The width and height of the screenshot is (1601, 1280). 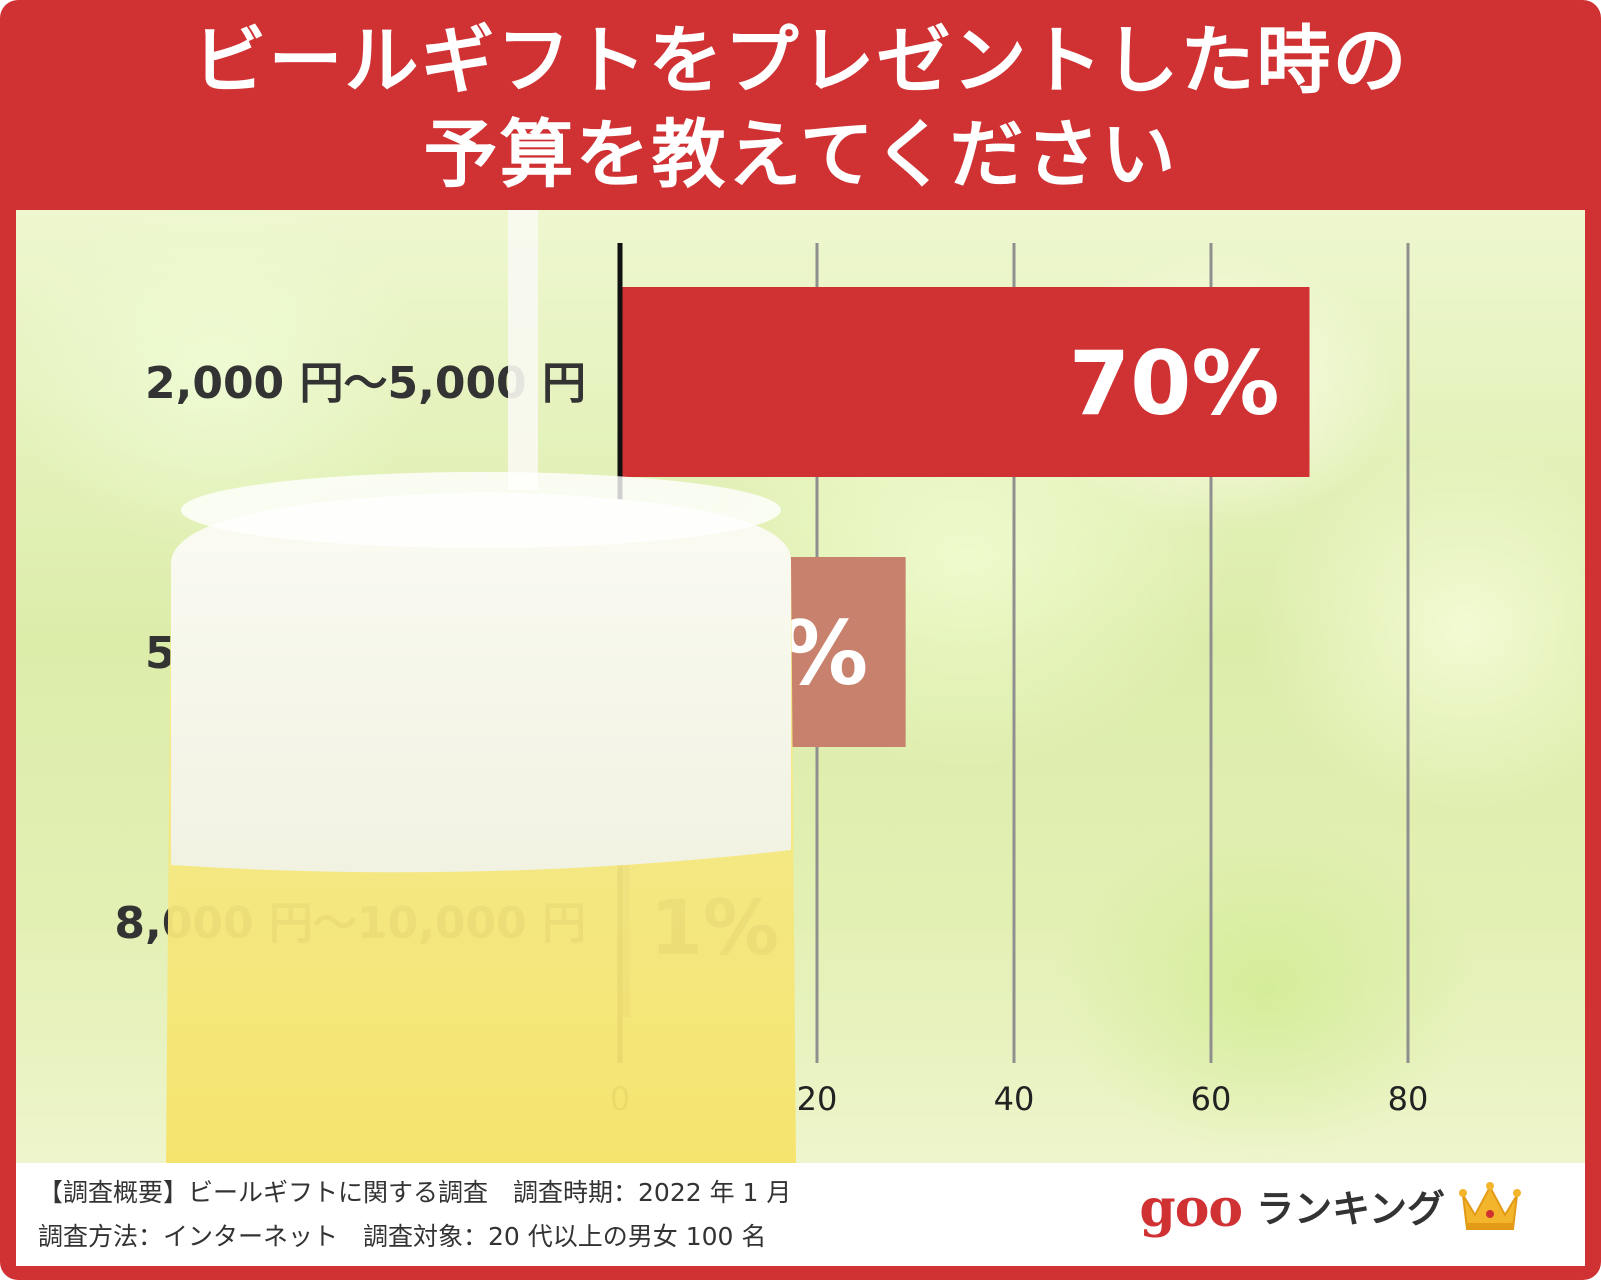 What do you see at coordinates (800, 155) in the screenshot?
I see `title-line-2: 予算を教えてください` at bounding box center [800, 155].